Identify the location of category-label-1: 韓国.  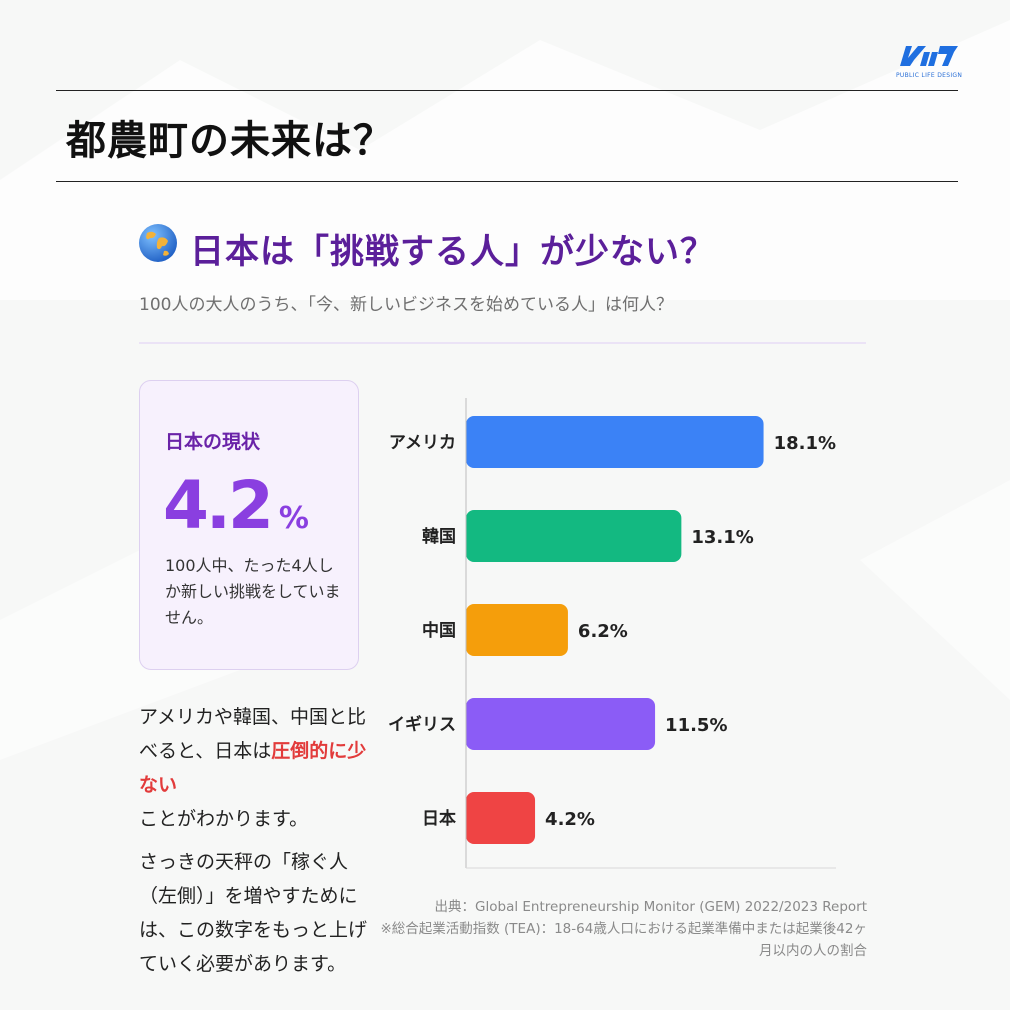
(439, 536).